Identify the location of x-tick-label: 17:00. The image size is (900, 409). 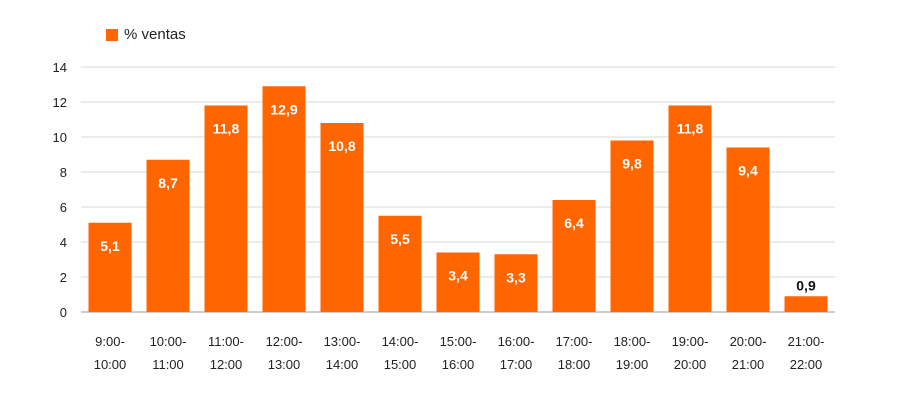
(516, 364).